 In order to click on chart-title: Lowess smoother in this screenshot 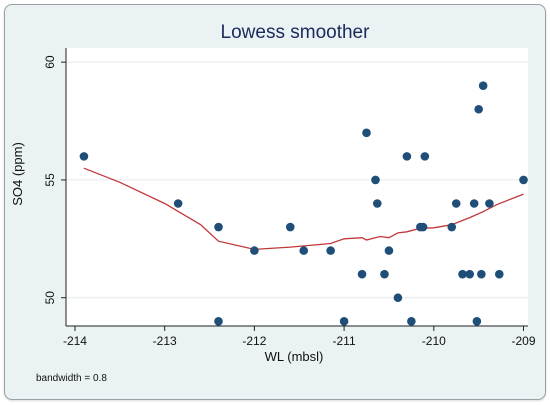, I will do `click(296, 32)`.